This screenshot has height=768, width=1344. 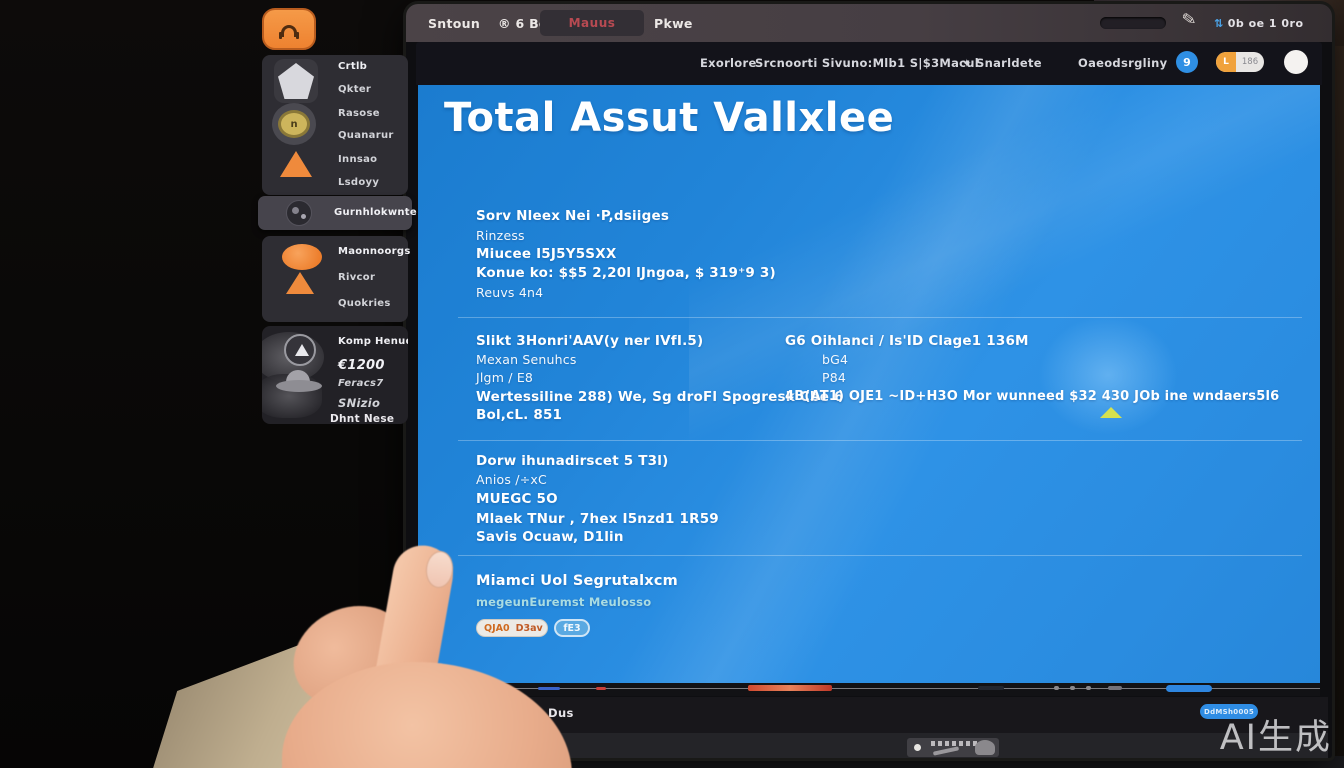 I want to click on spec-line: Rinzess, so click(x=500, y=235).